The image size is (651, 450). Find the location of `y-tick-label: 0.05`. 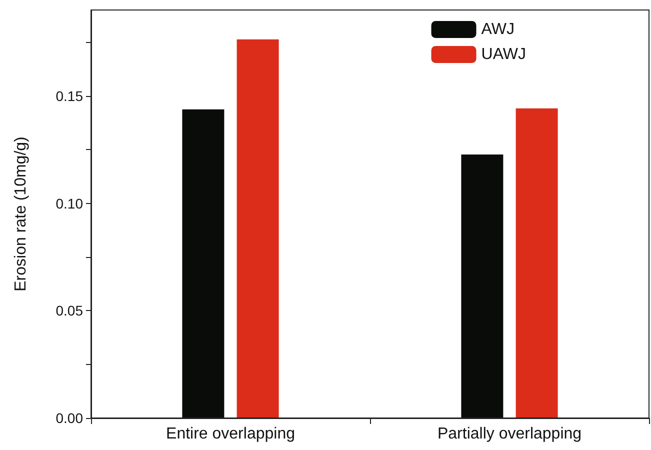

y-tick-label: 0.05 is located at coordinates (70, 310).